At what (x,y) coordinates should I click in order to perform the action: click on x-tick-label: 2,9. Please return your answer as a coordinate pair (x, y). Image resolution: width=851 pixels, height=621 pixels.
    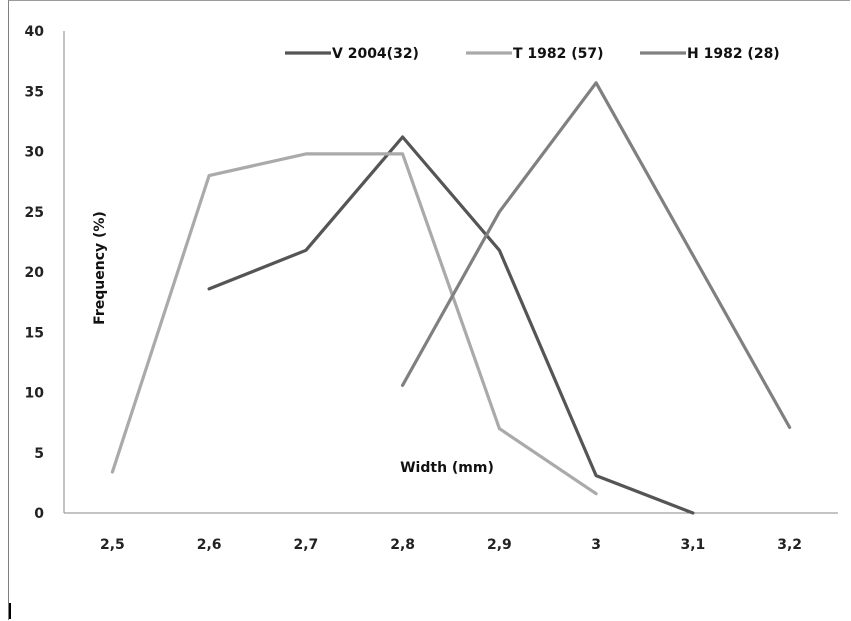
    Looking at the image, I should click on (499, 545).